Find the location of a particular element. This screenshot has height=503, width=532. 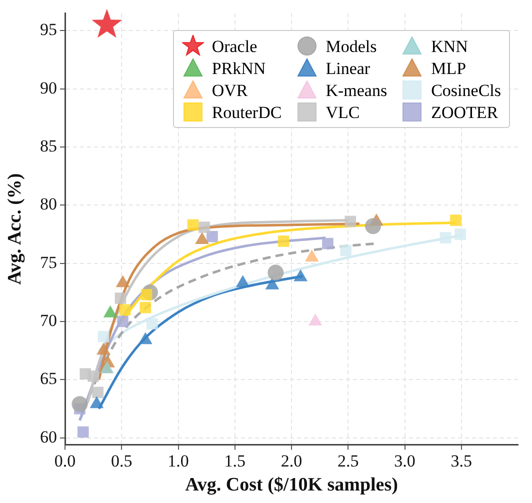

legend-label: MLP is located at coordinates (448, 68).